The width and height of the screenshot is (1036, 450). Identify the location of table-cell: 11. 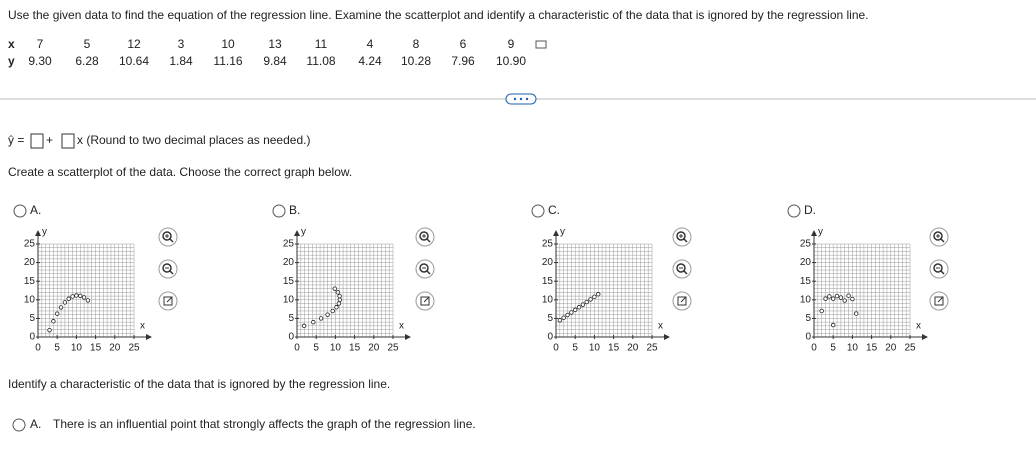
(321, 44).